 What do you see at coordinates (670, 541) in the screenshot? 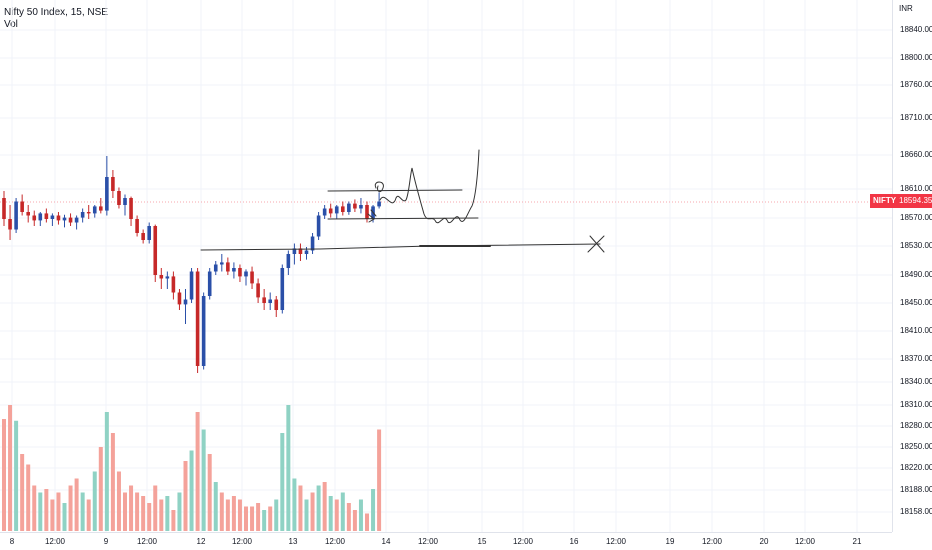
I see `time-tick-label: 19` at bounding box center [670, 541].